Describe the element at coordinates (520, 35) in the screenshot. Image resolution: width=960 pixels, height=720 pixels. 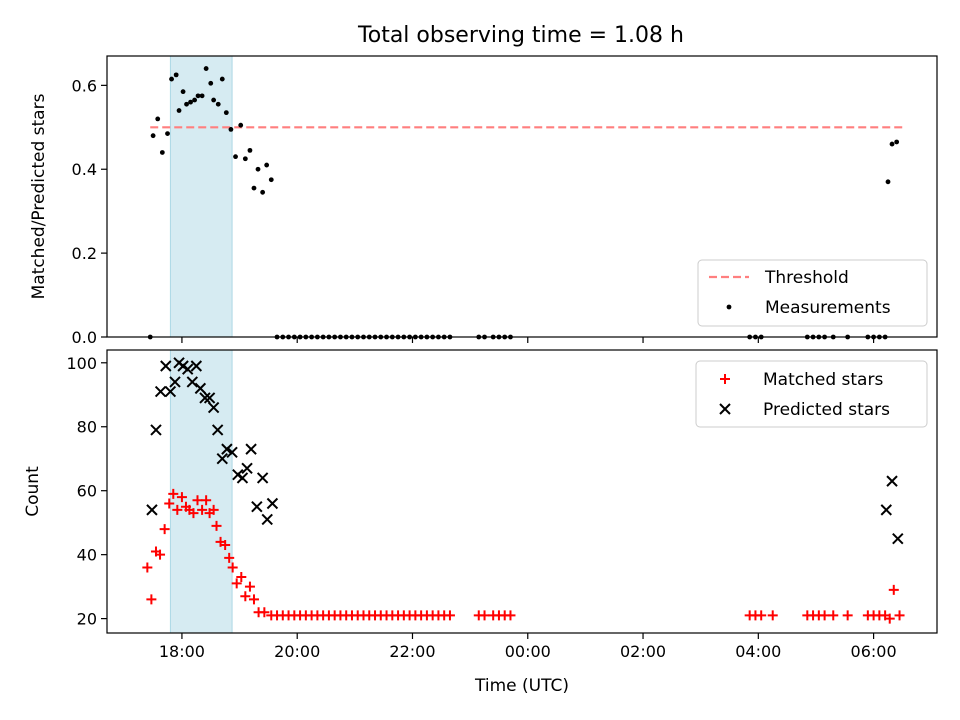
I see `chart-title: Total observing time = 1.08 h` at that location.